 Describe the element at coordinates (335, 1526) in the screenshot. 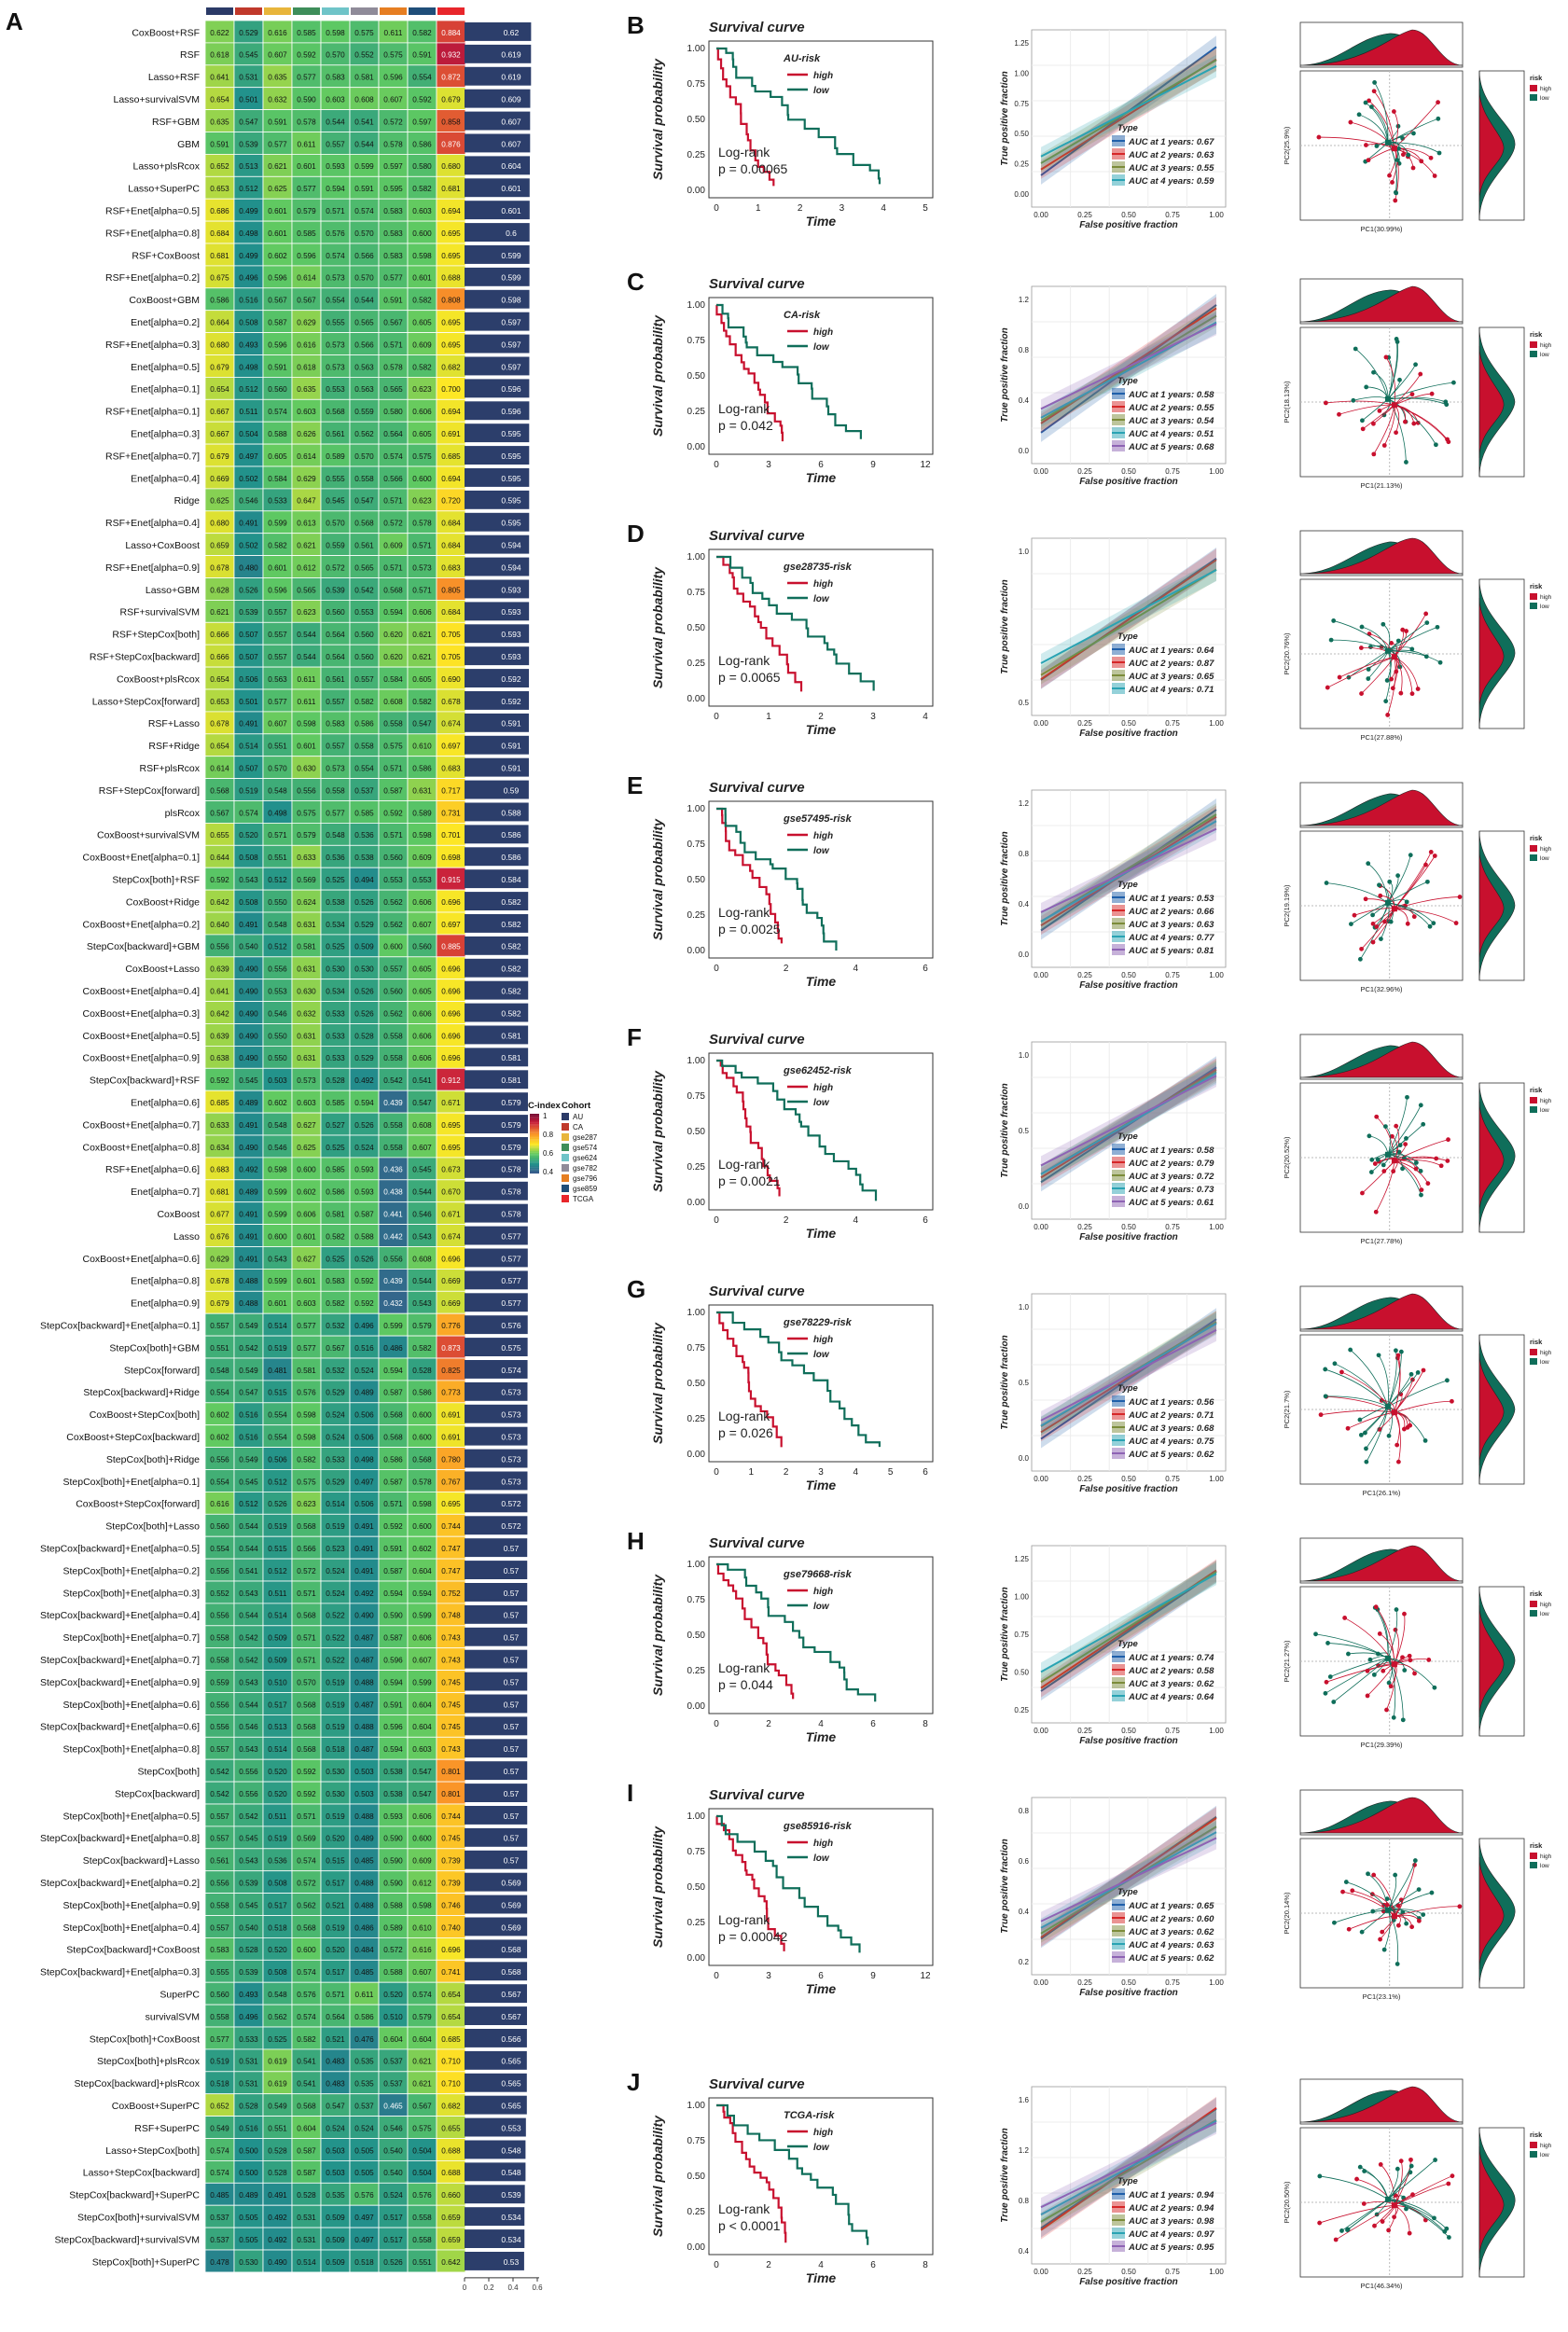

I see `heat-cell-value: 0.519` at that location.